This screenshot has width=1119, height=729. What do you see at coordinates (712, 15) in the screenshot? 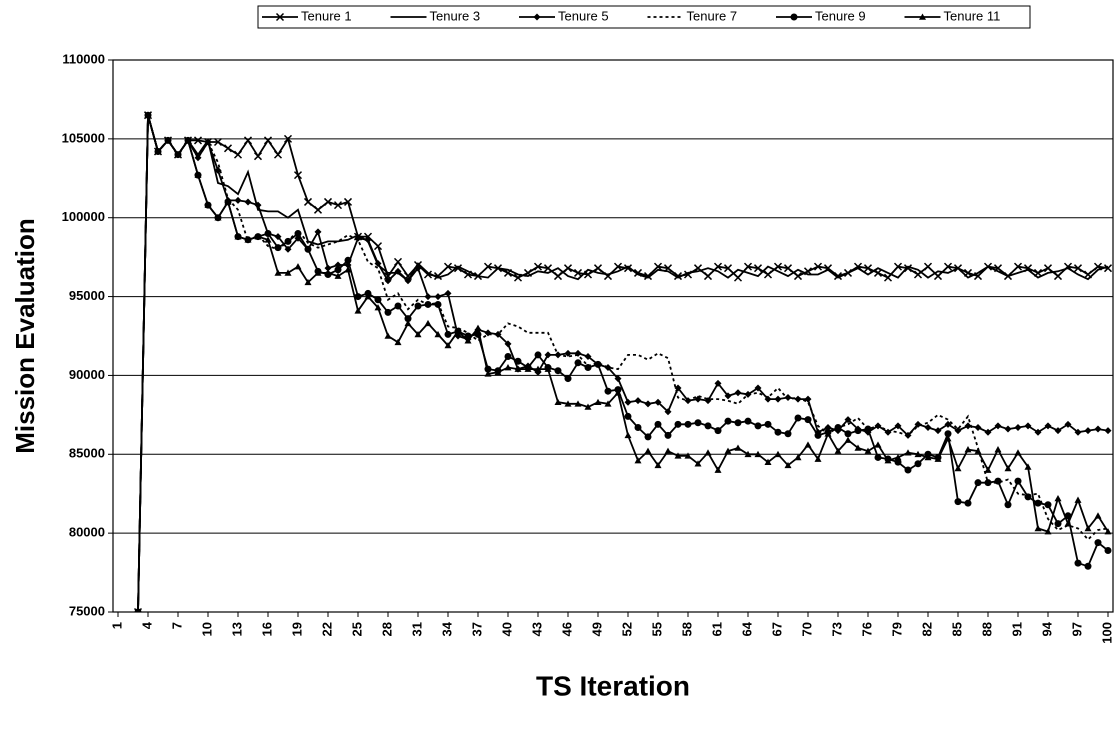
I see `legend-label: Tenure 7` at bounding box center [712, 15].